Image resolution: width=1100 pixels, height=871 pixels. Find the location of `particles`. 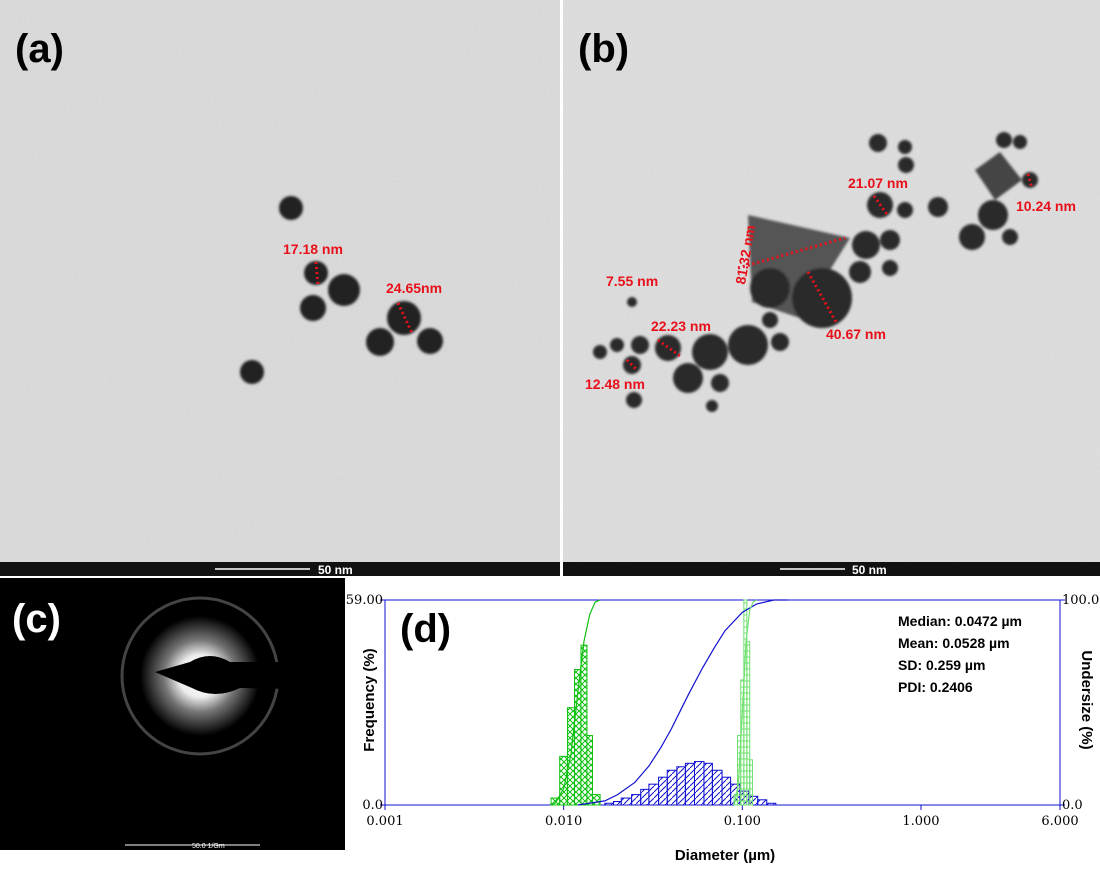

particles is located at coordinates (815, 272).